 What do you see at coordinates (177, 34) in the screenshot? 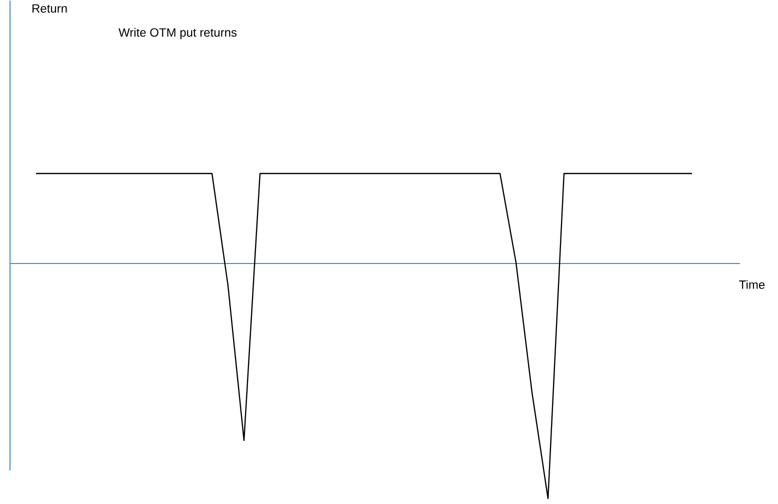
I see `chart-title: Write OTM put returns` at bounding box center [177, 34].